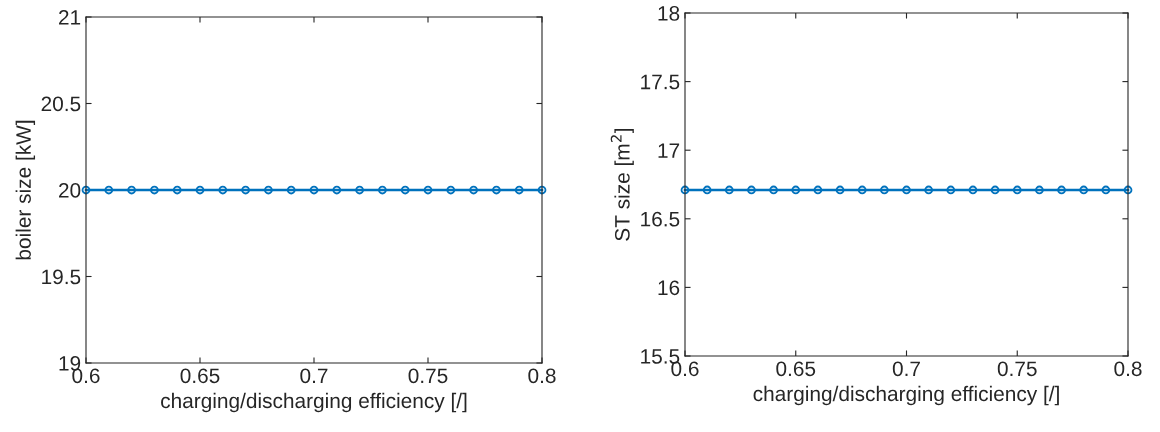  Describe the element at coordinates (70, 17) in the screenshot. I see `y-tick-label: 21` at that location.